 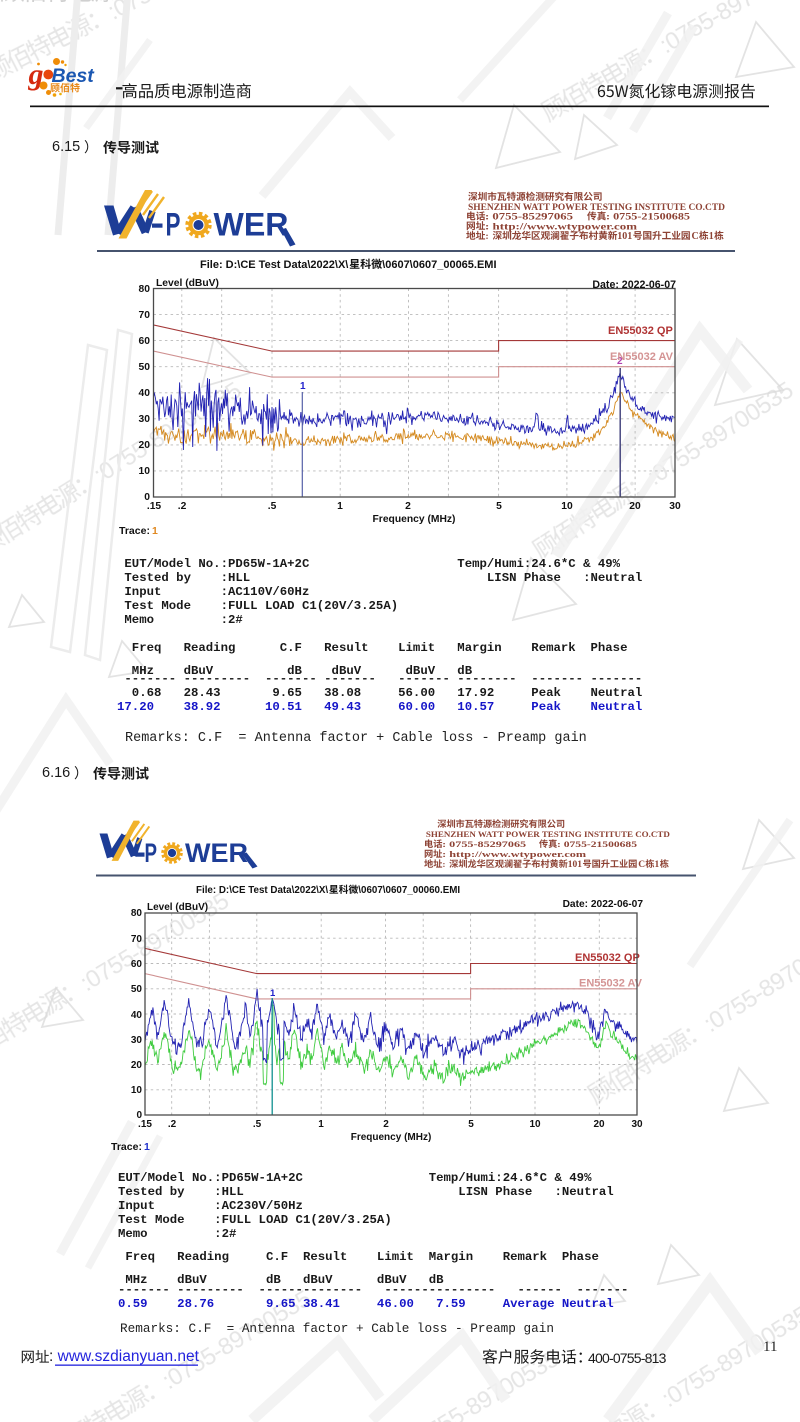 What do you see at coordinates (220, 3) in the screenshot?
I see `svg-text: :0755-89700535` at bounding box center [220, 3].